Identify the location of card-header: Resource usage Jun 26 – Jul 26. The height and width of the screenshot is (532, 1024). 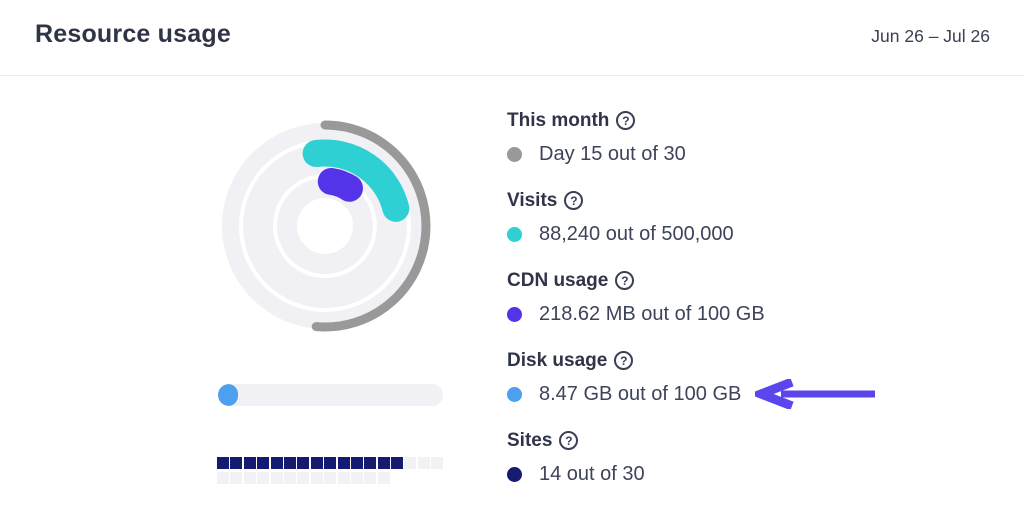
(512, 38).